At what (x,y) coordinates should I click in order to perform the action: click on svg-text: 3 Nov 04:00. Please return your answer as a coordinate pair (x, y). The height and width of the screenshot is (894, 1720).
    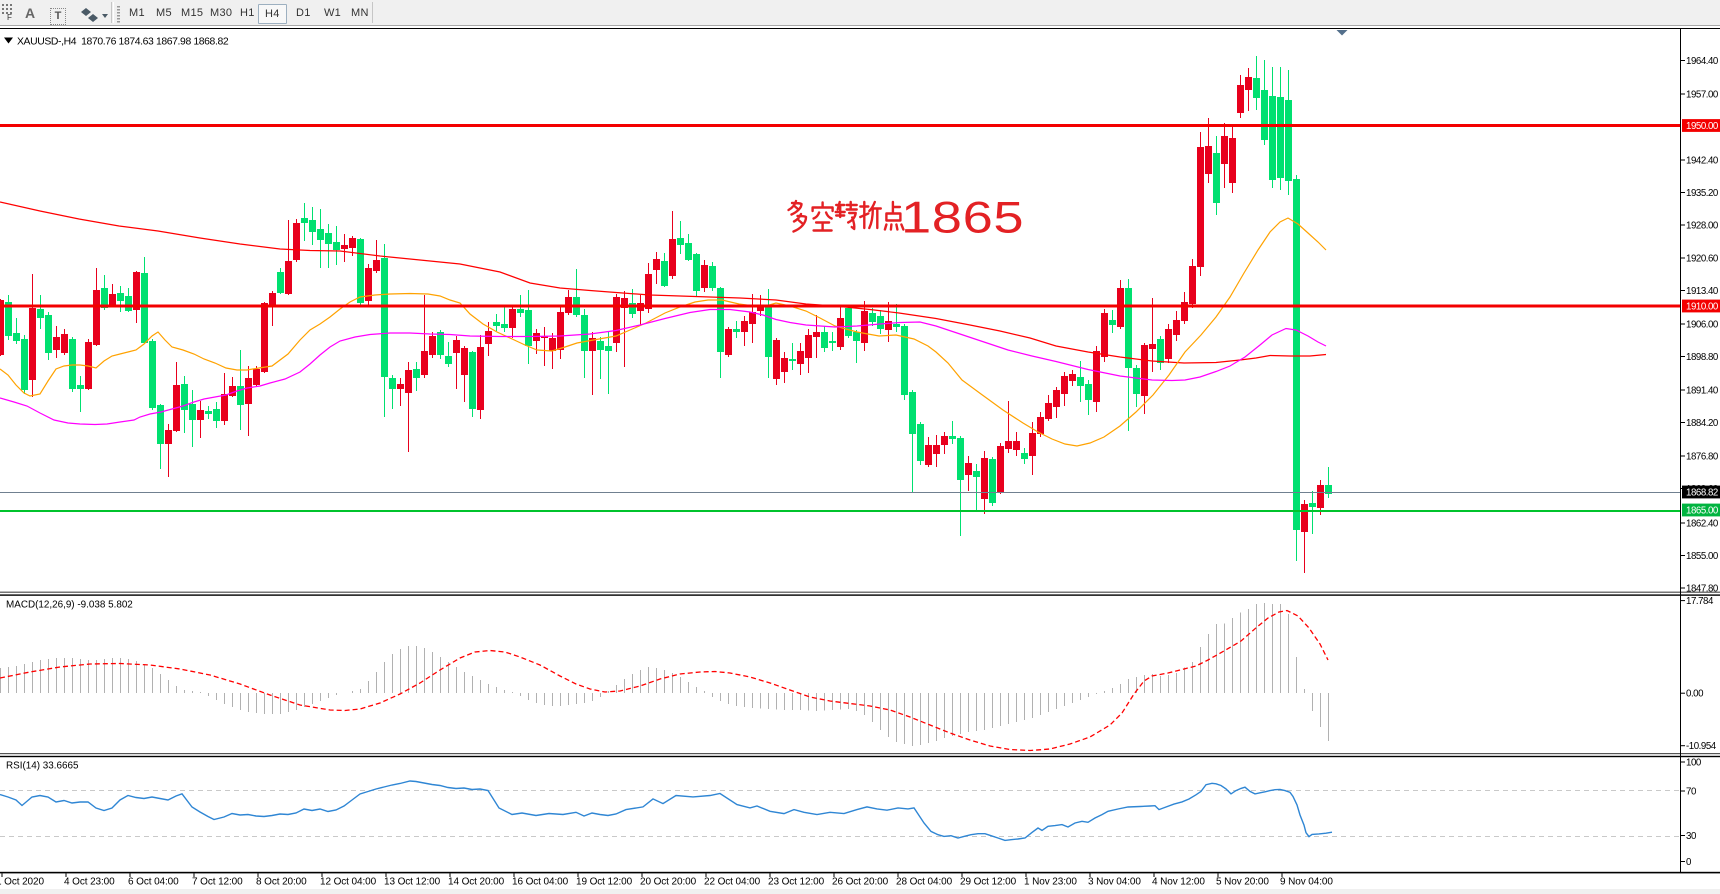
    Looking at the image, I should click on (1114, 882).